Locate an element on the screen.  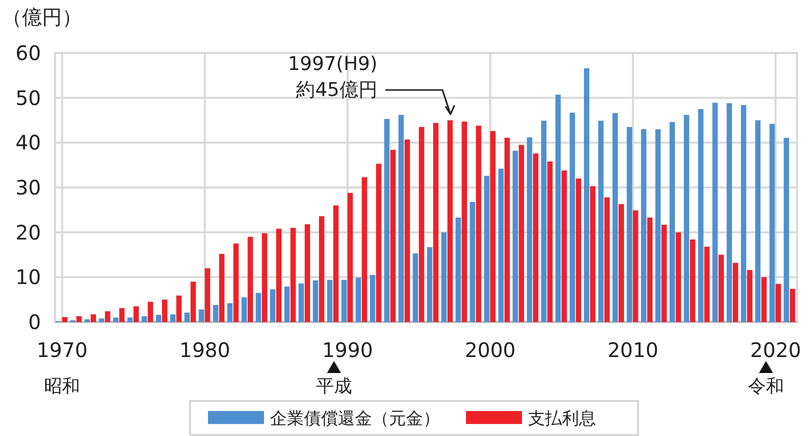
x-tick-label: 2000 is located at coordinates (490, 350).